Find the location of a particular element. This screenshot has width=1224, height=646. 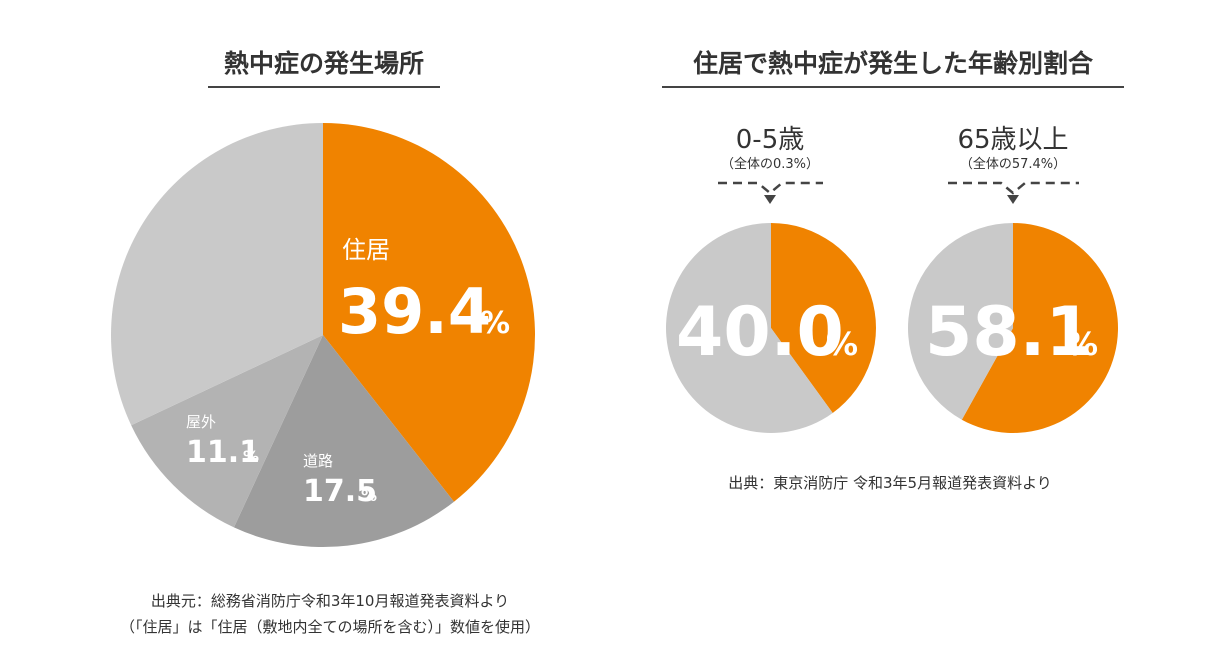

slice-value-outdoor: 11.1 is located at coordinates (223, 452).